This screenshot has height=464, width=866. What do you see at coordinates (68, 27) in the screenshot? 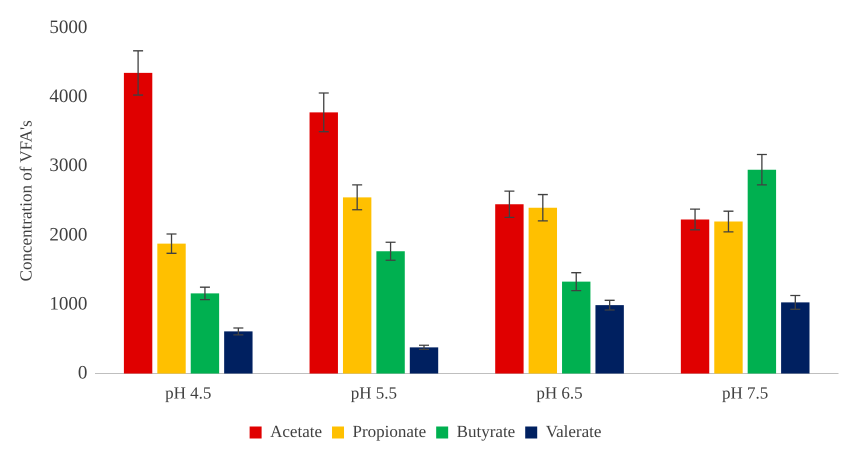
I see `y-tick-label: 5000` at bounding box center [68, 27].